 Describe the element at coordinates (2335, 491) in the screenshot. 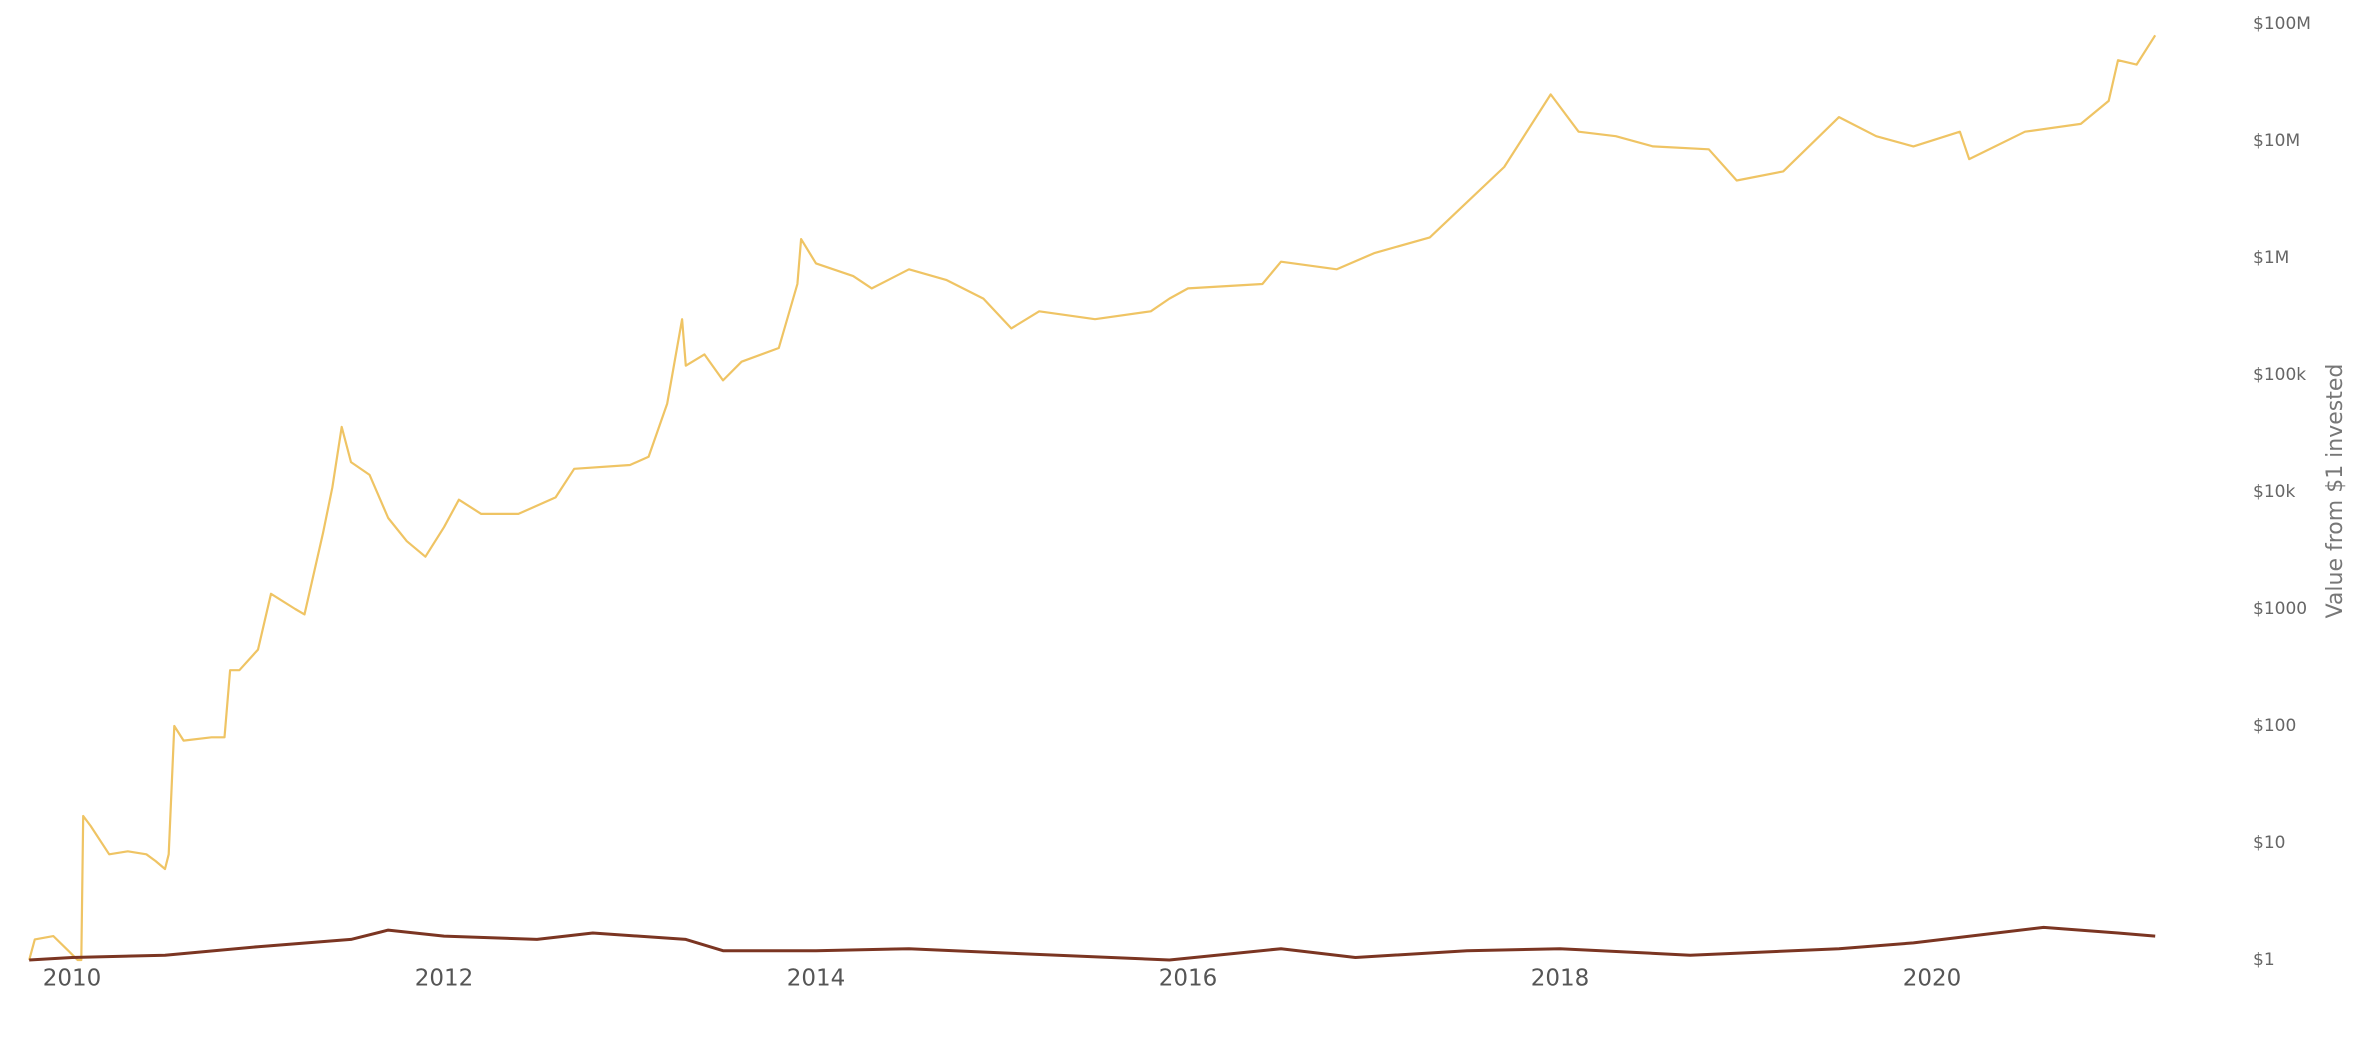

I see `y-axis-label: Value from $1 invested` at that location.